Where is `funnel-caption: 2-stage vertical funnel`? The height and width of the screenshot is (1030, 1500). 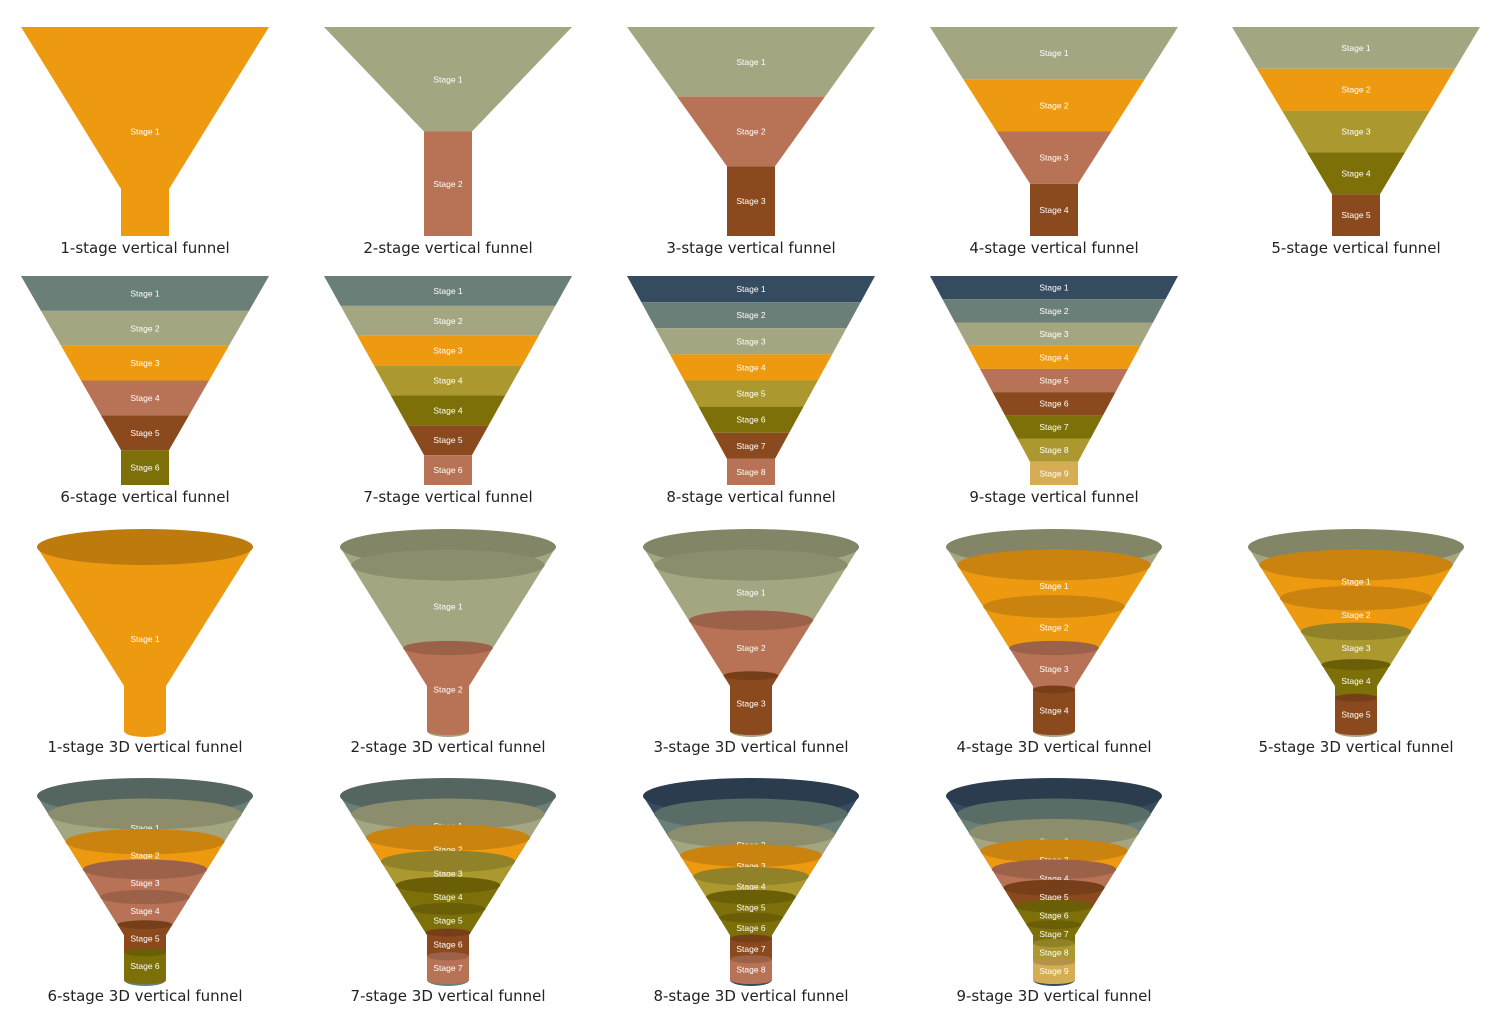 funnel-caption: 2-stage vertical funnel is located at coordinates (447, 248).